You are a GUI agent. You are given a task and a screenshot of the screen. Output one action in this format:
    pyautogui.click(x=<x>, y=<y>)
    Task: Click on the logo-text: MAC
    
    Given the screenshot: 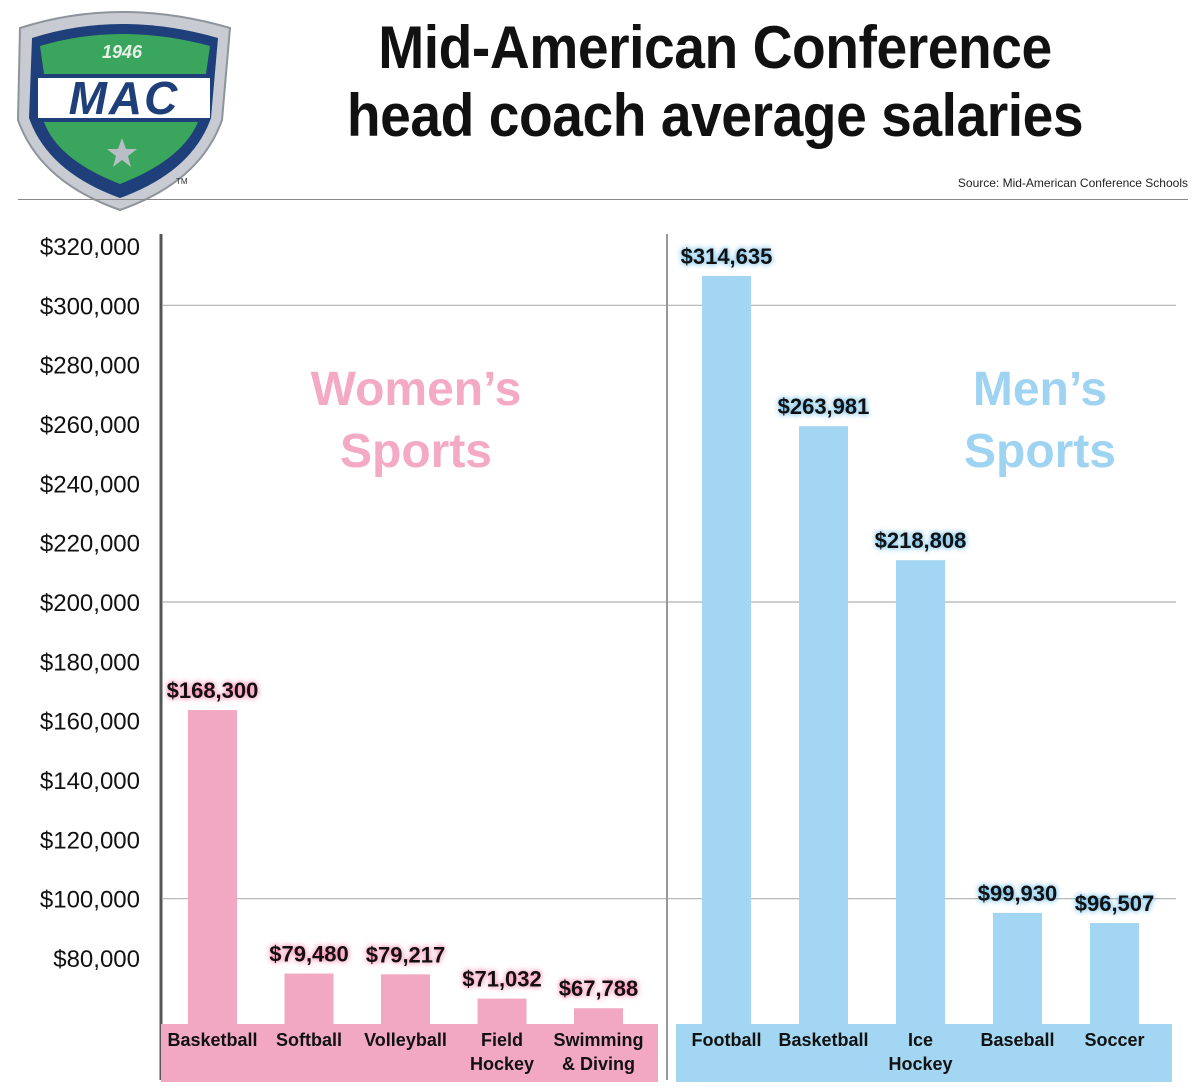 What is the action you would take?
    pyautogui.click(x=124, y=98)
    